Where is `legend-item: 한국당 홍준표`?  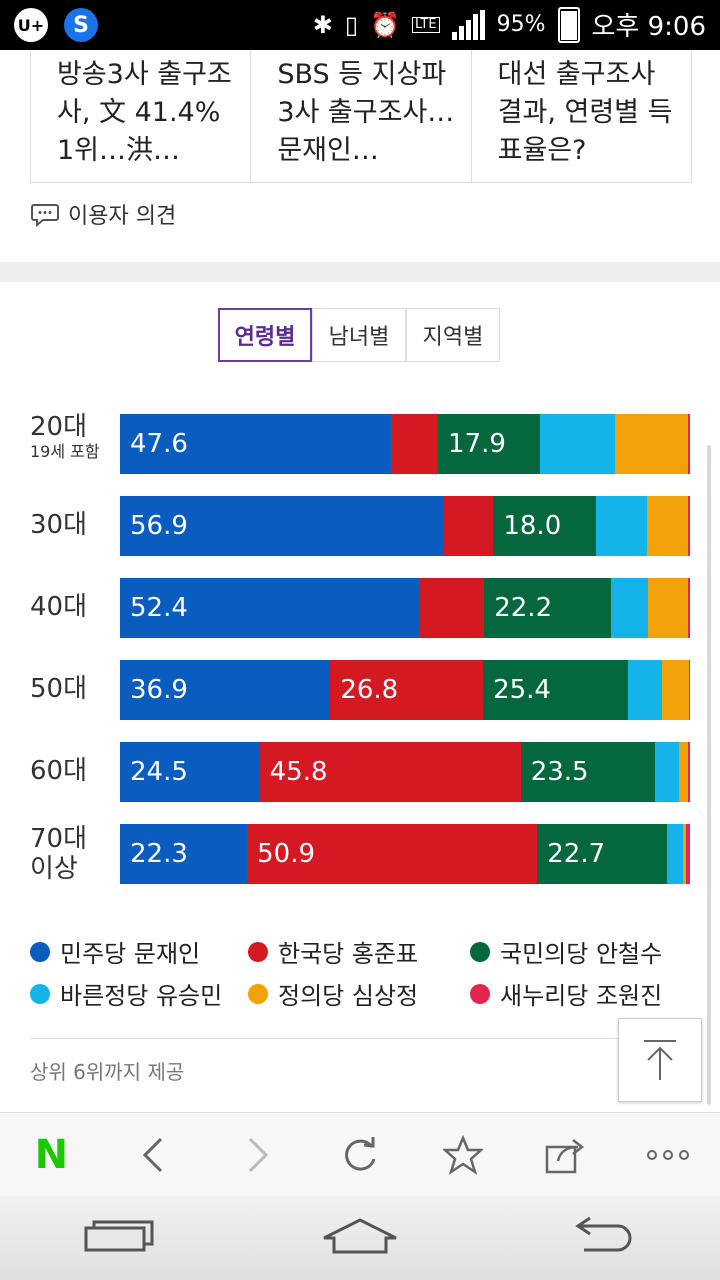
legend-item: 한국당 홍준표 is located at coordinates (333, 951).